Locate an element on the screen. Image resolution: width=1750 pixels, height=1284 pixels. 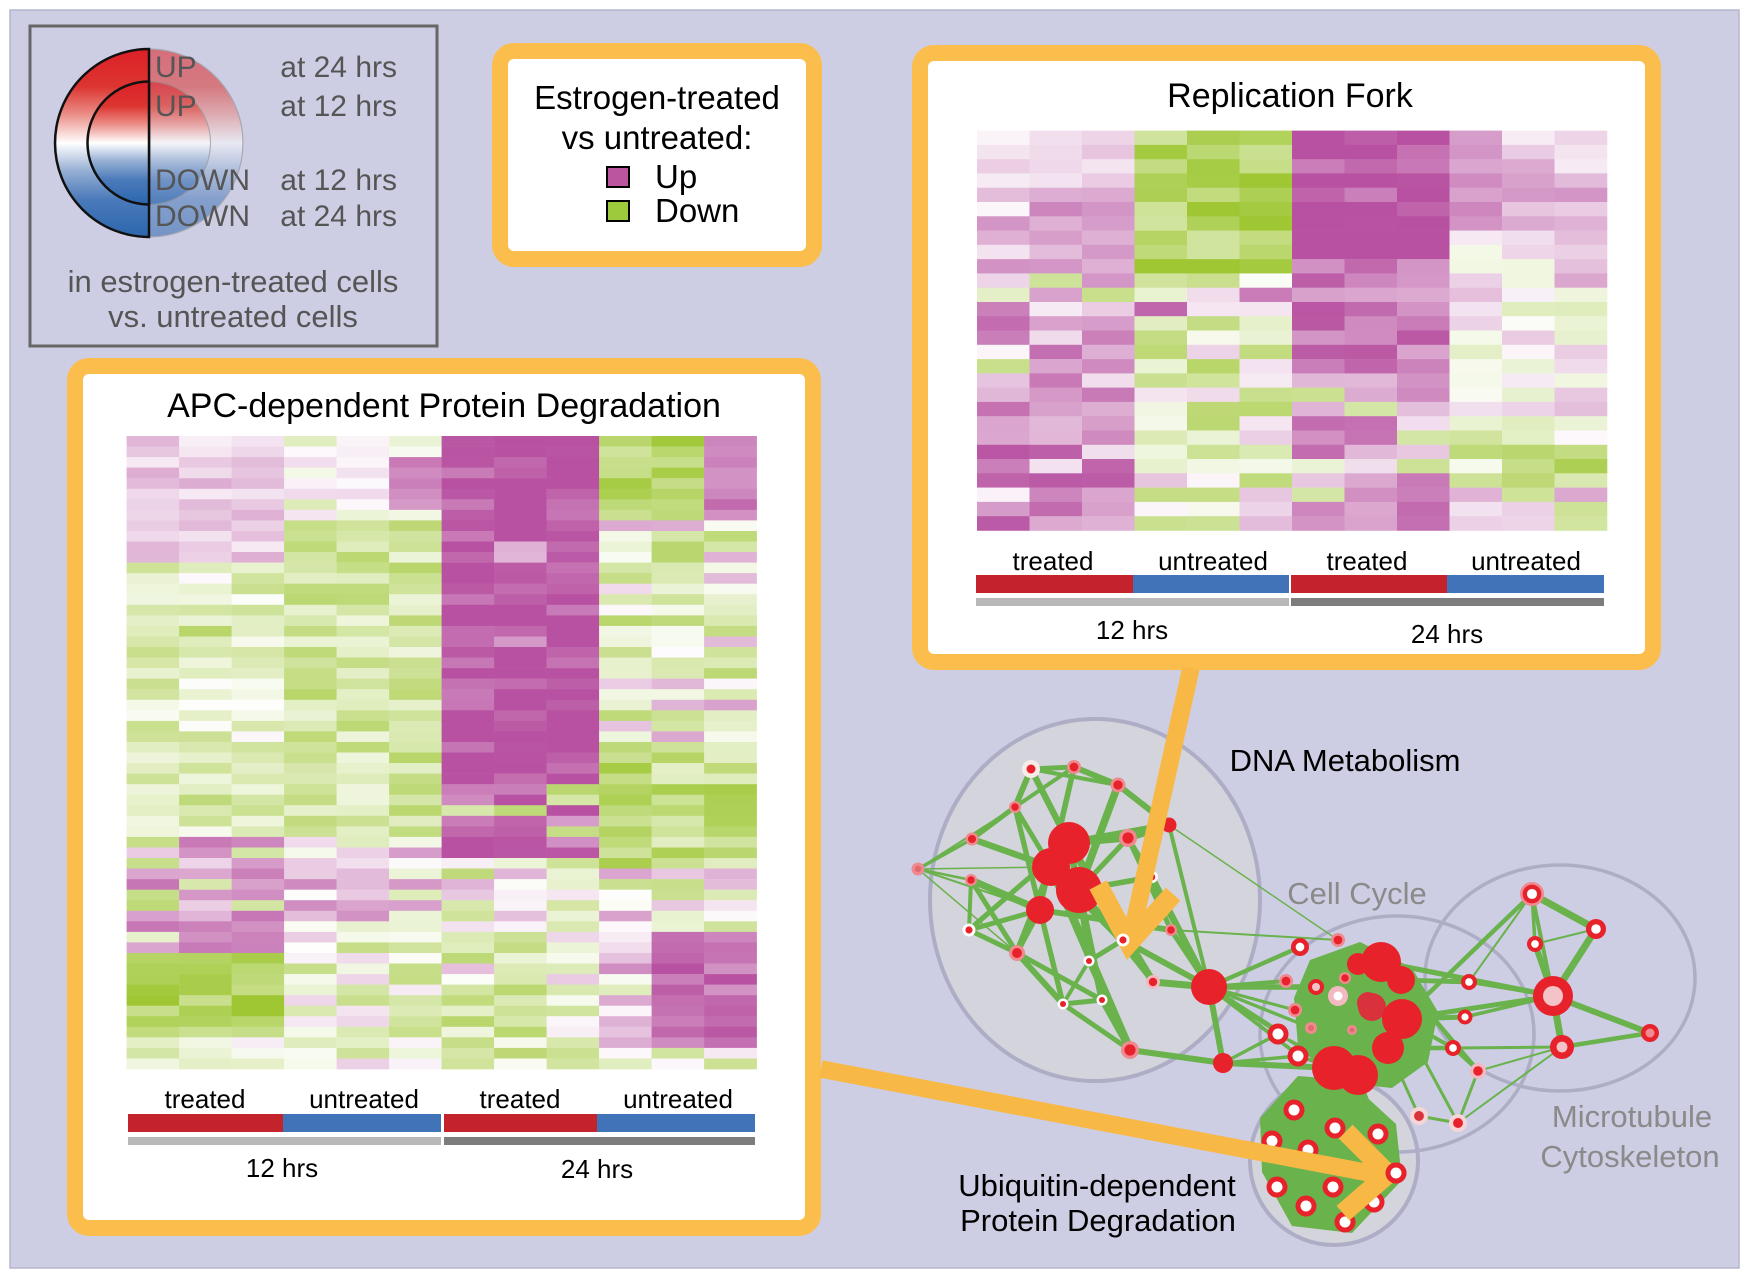
svg-text:APC-dependent Protein Degradat: APC-dependent Protein Degradation is located at coordinates (444, 406).